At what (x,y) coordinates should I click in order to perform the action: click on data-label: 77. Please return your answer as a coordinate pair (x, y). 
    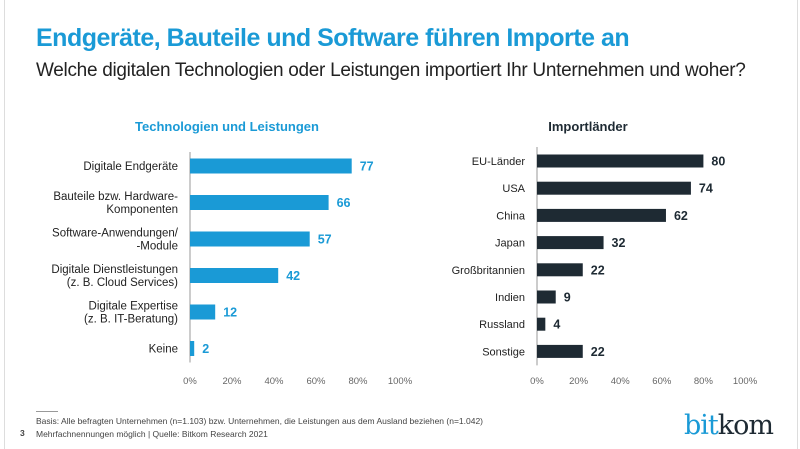
    Looking at the image, I should click on (367, 167).